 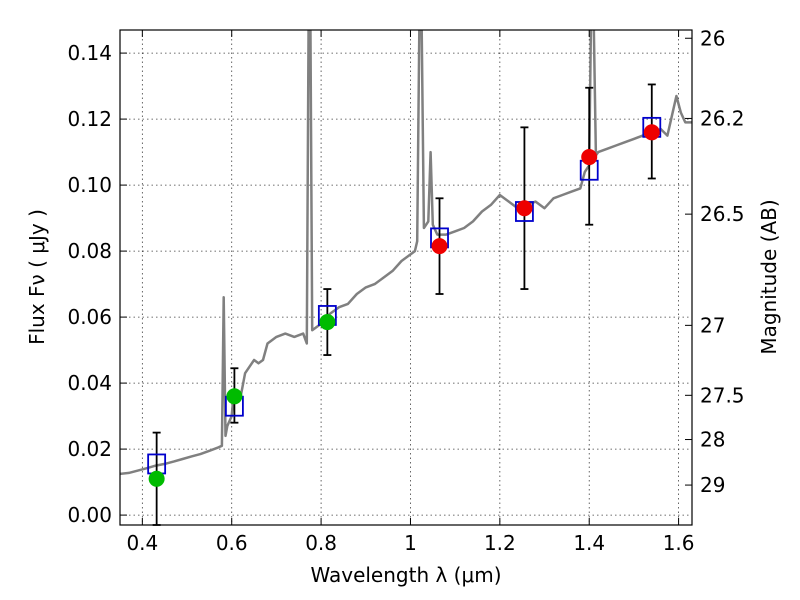 I want to click on y-tick-label: 0.14, so click(x=89, y=53).